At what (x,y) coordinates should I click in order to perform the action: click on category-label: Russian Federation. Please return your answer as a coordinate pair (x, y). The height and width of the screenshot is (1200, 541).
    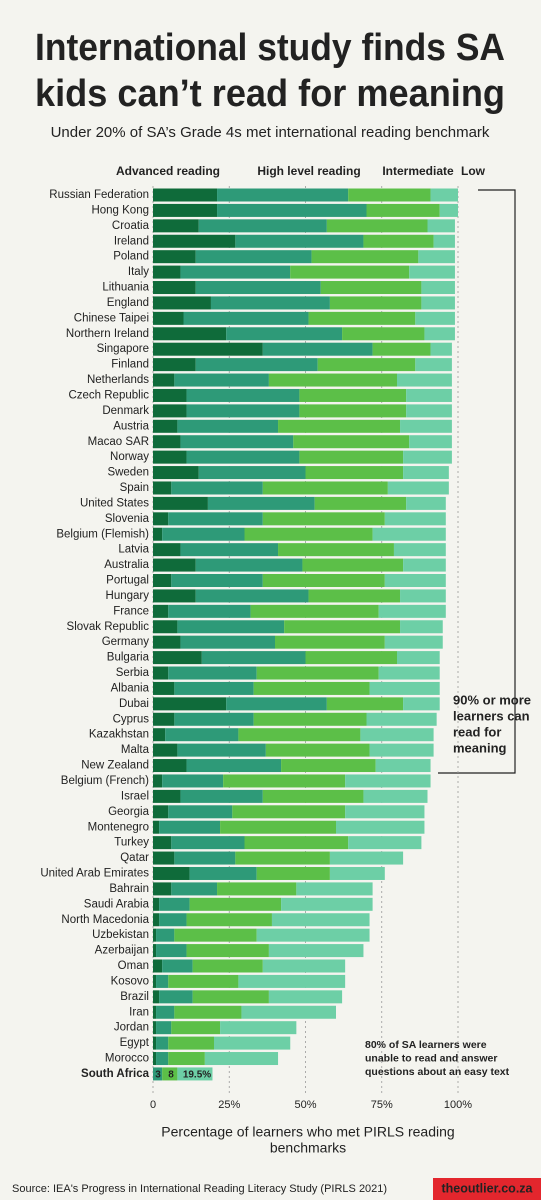
    Looking at the image, I should click on (99, 195).